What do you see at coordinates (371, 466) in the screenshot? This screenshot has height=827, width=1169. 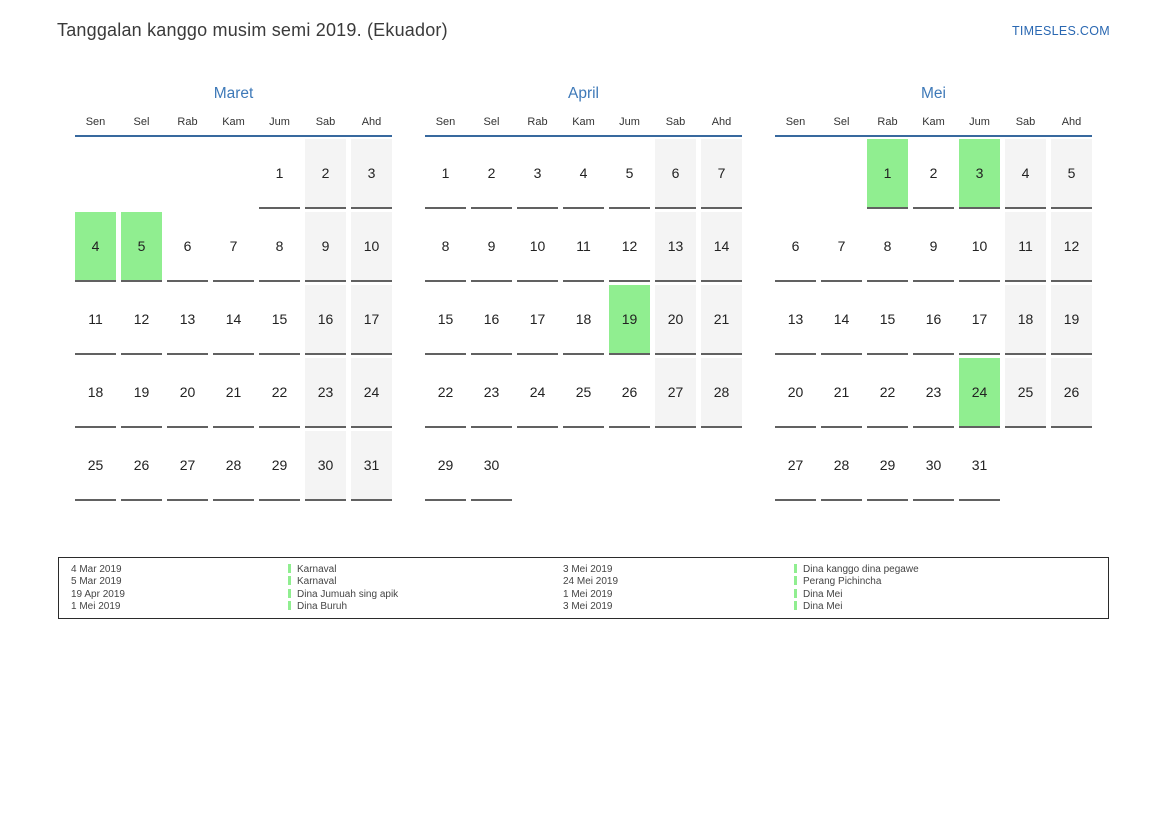 I see `calendar-day: 31` at bounding box center [371, 466].